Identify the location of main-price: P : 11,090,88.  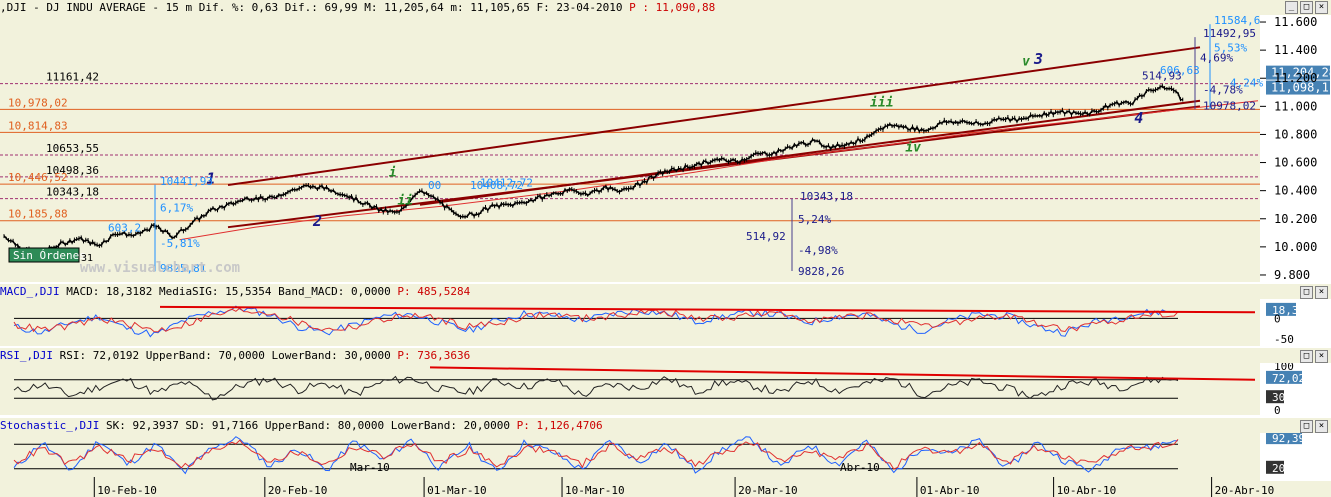
(672, 7).